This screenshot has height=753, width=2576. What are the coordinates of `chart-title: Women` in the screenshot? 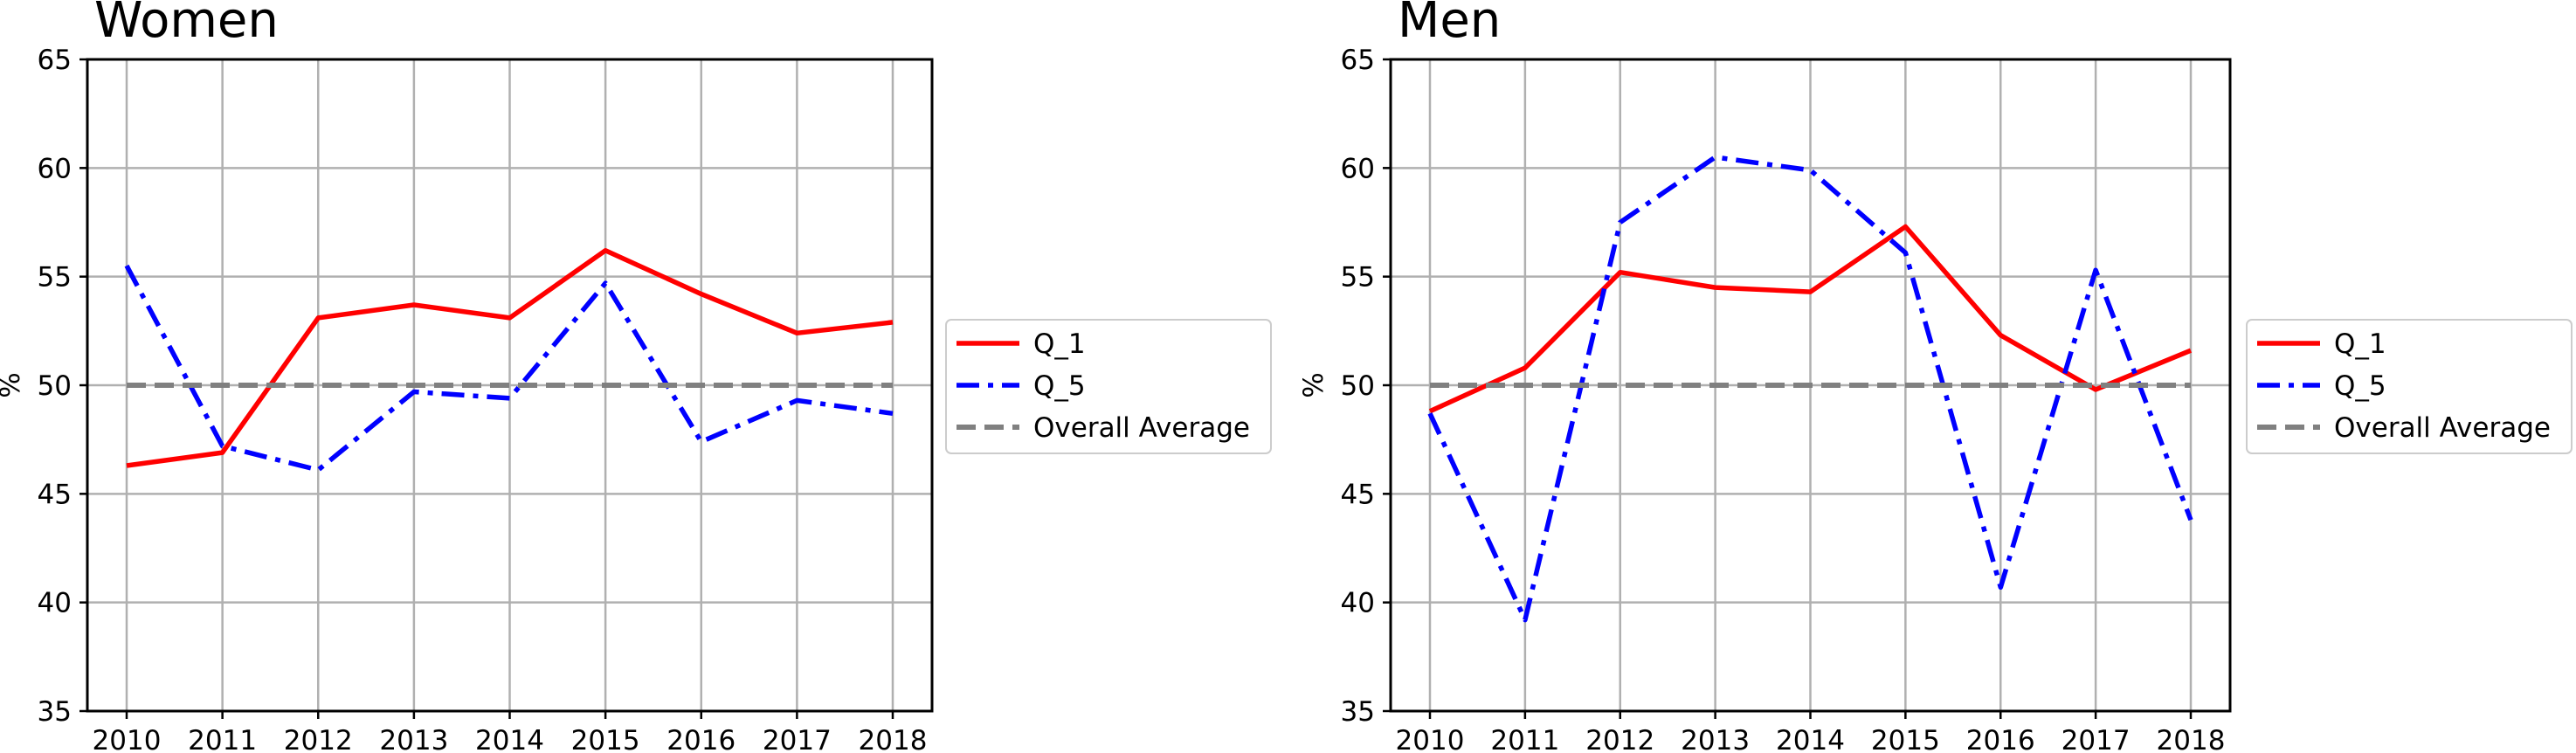 It's located at (186, 25).